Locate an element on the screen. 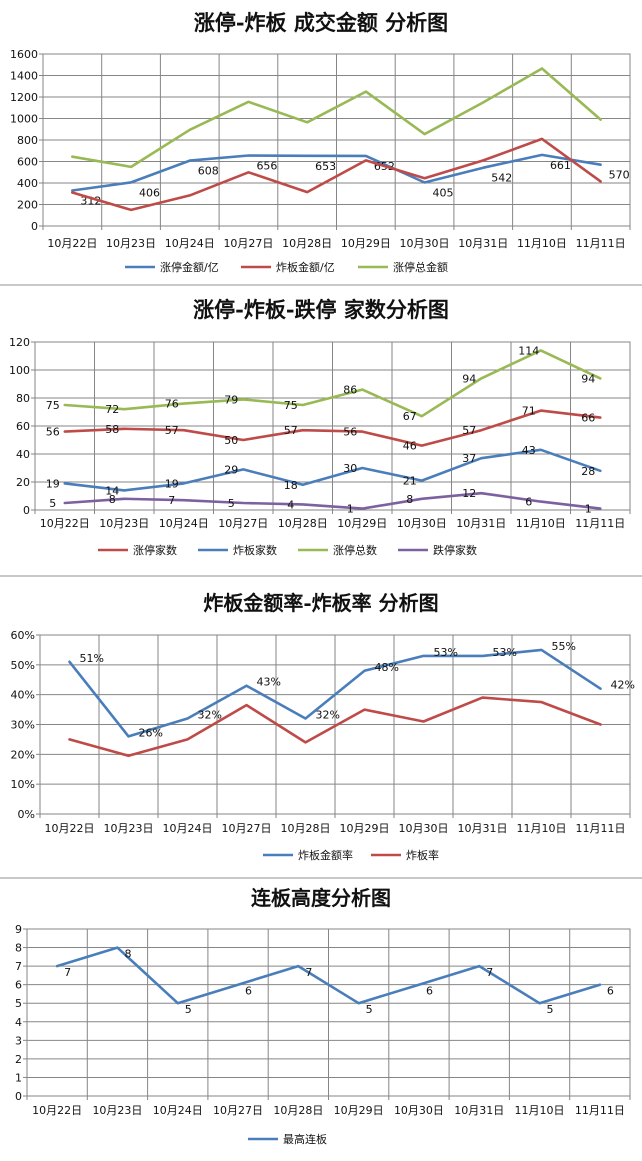  legend-label: 炸板金额率 is located at coordinates (325, 855).